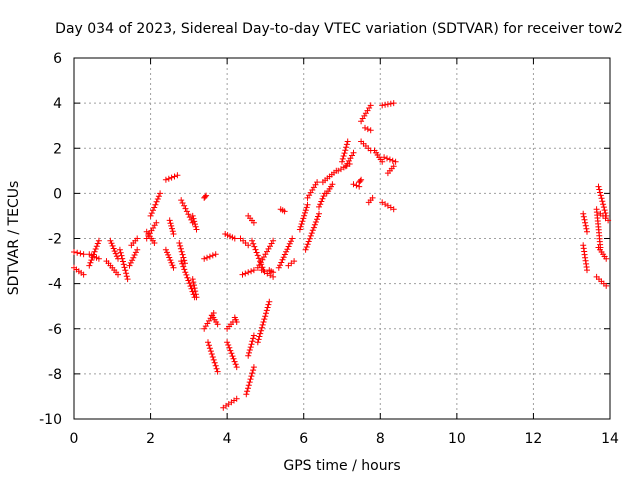  I want to click on x-axis-label: GPS time / hours, so click(341, 466).